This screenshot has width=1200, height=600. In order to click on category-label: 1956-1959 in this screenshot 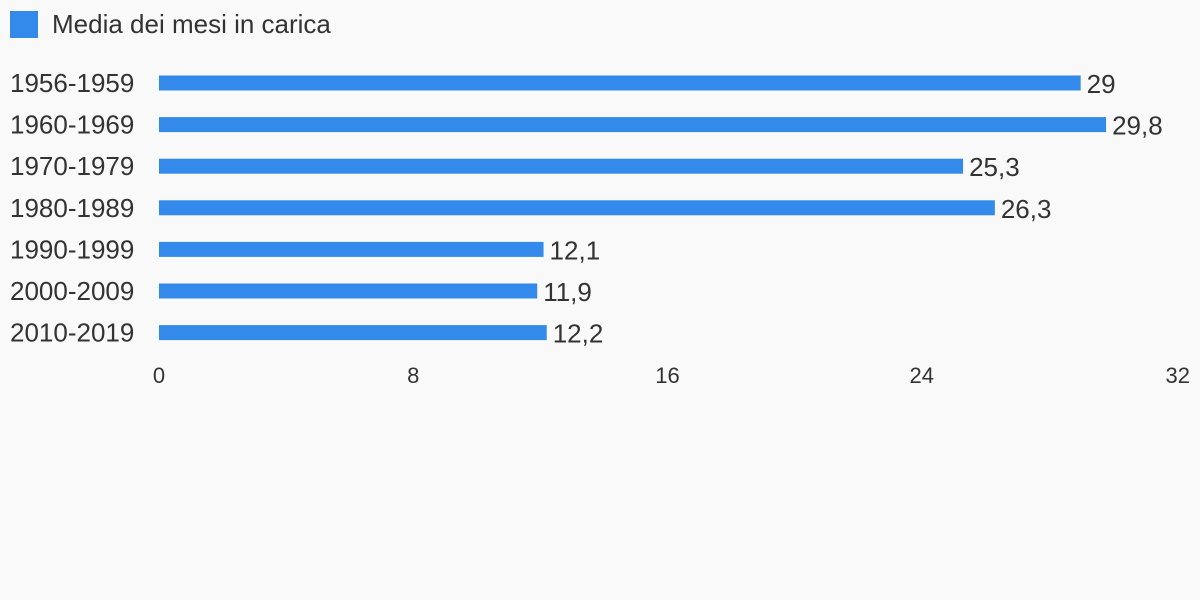, I will do `click(72, 83)`.